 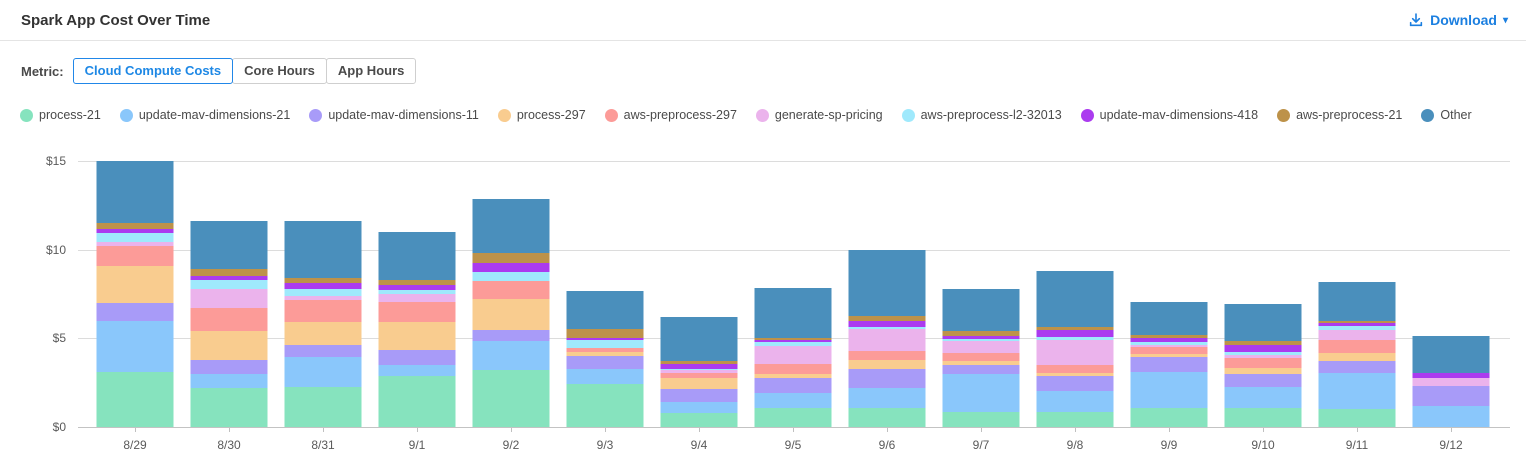 What do you see at coordinates (204, 115) in the screenshot?
I see `legend-item-update-mav-dimensions-21: update-mav-dimensions-21` at bounding box center [204, 115].